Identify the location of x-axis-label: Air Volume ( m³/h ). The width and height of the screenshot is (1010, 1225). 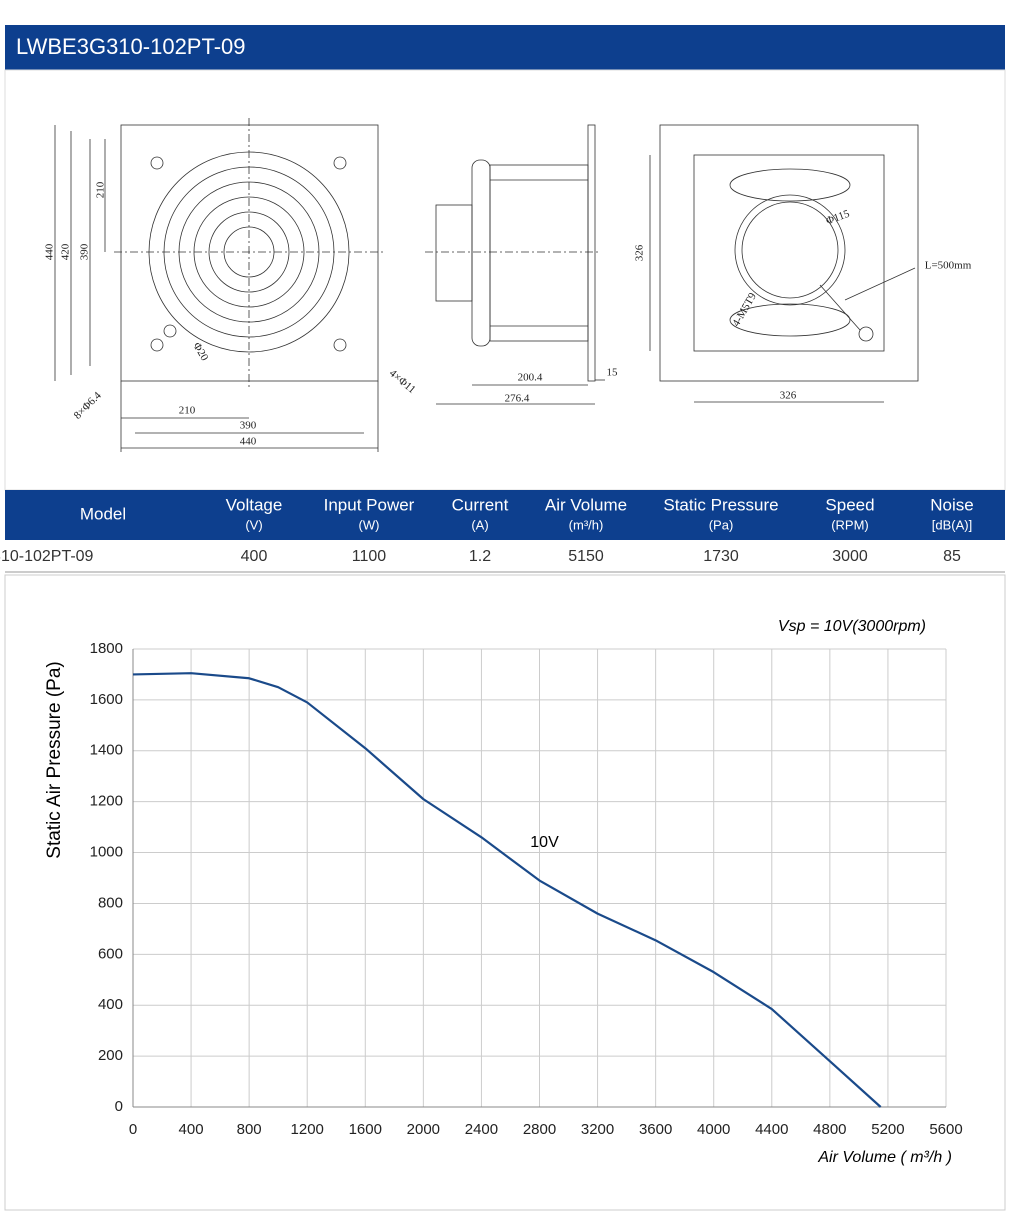
(884, 1157).